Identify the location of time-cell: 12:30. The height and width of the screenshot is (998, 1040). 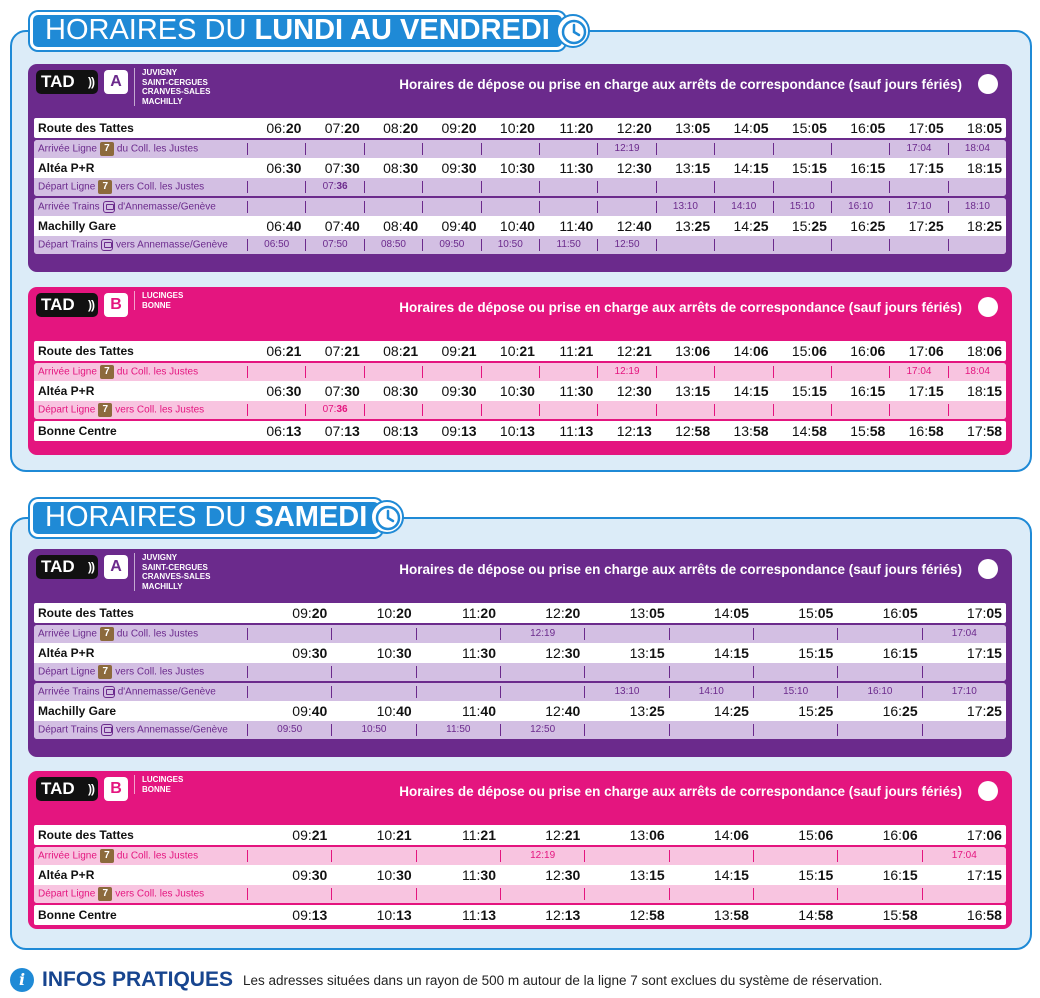
(563, 653).